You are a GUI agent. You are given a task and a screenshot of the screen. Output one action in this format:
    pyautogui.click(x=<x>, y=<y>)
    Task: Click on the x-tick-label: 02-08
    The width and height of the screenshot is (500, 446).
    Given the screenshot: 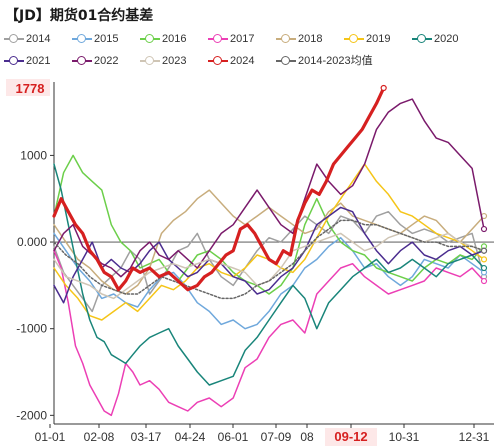 What is the action you would take?
    pyautogui.click(x=99, y=437)
    